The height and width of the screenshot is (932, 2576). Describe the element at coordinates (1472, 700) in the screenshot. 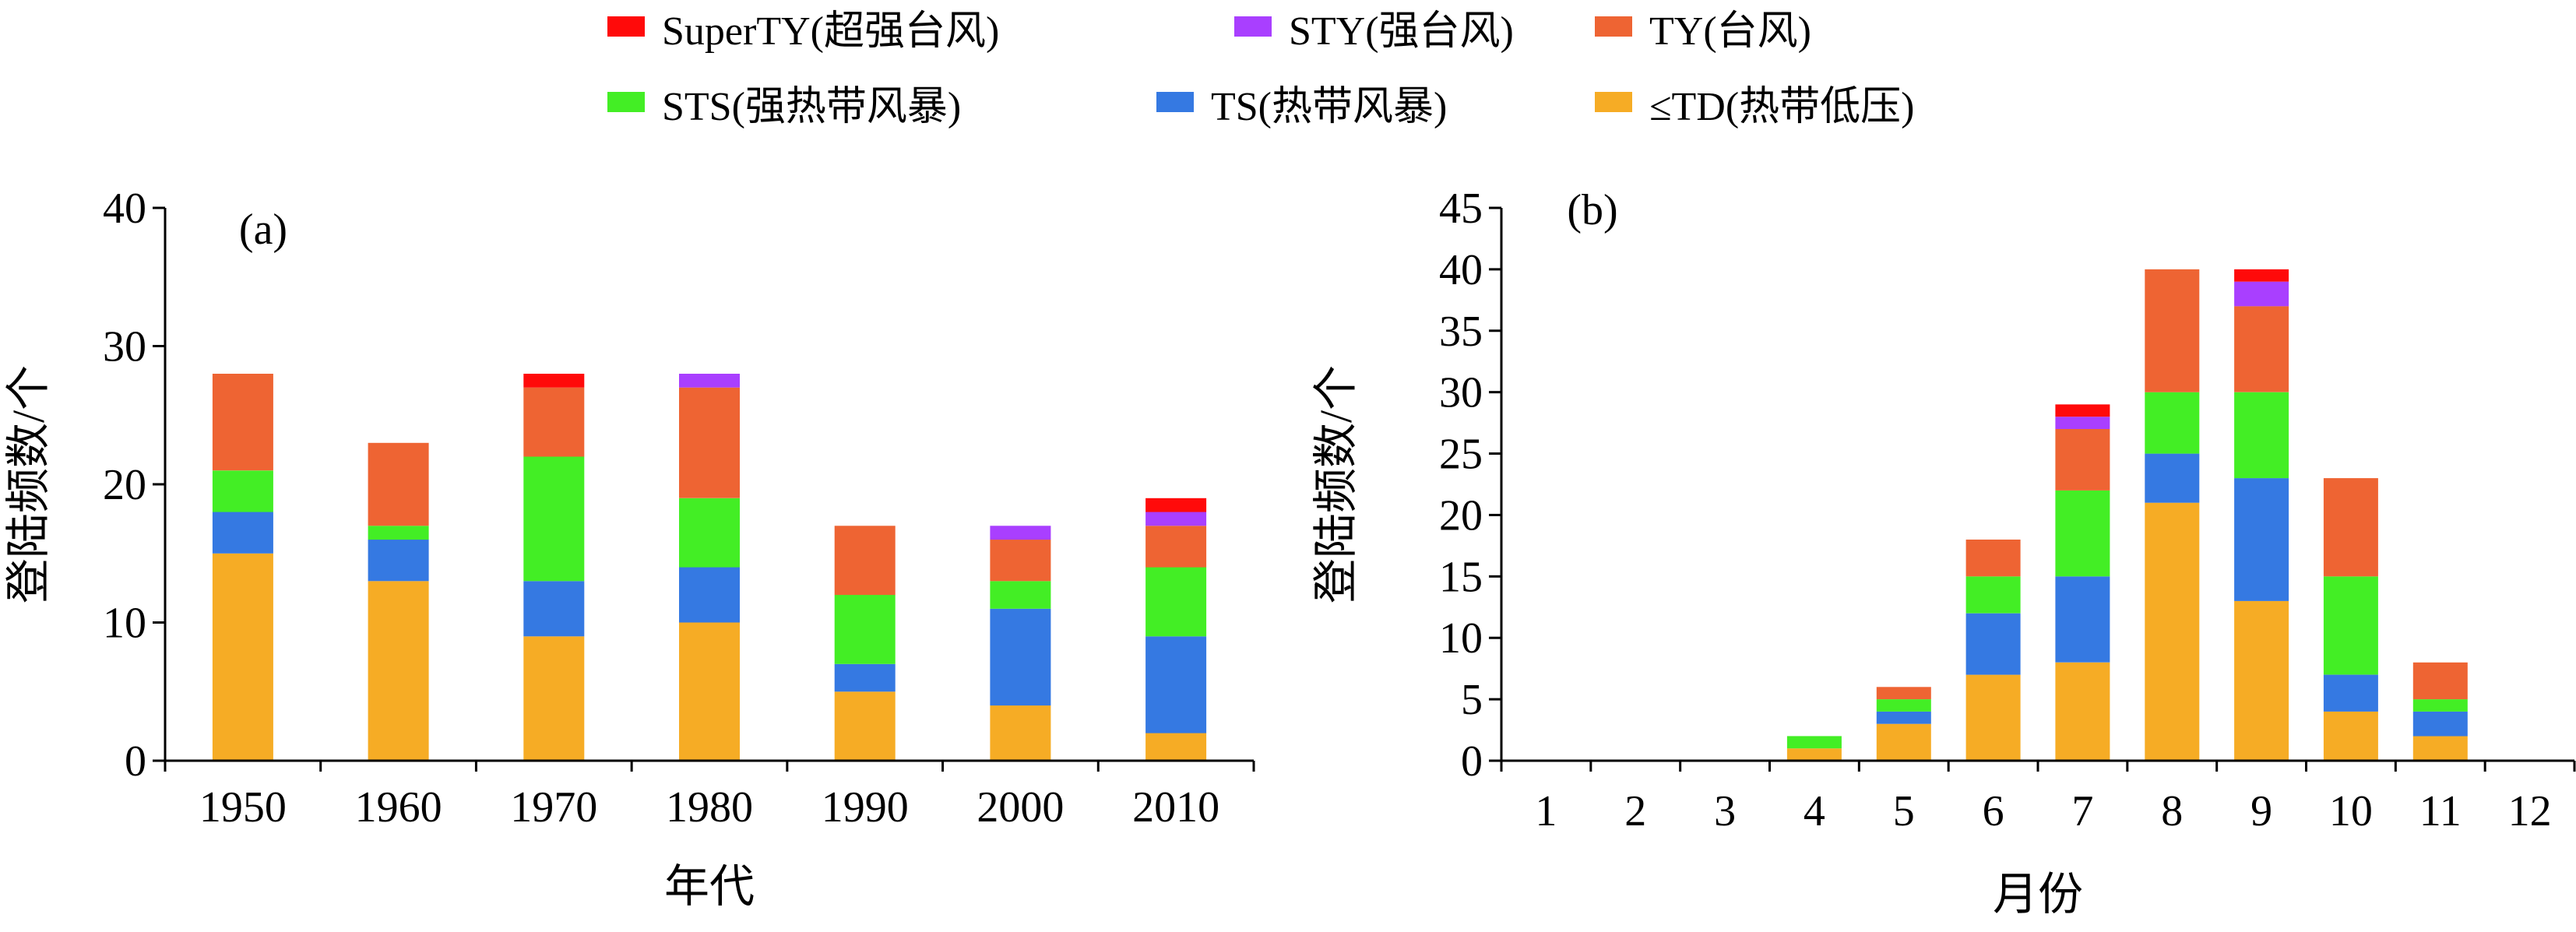

I see `y-tick-label-b-5: 5` at that location.